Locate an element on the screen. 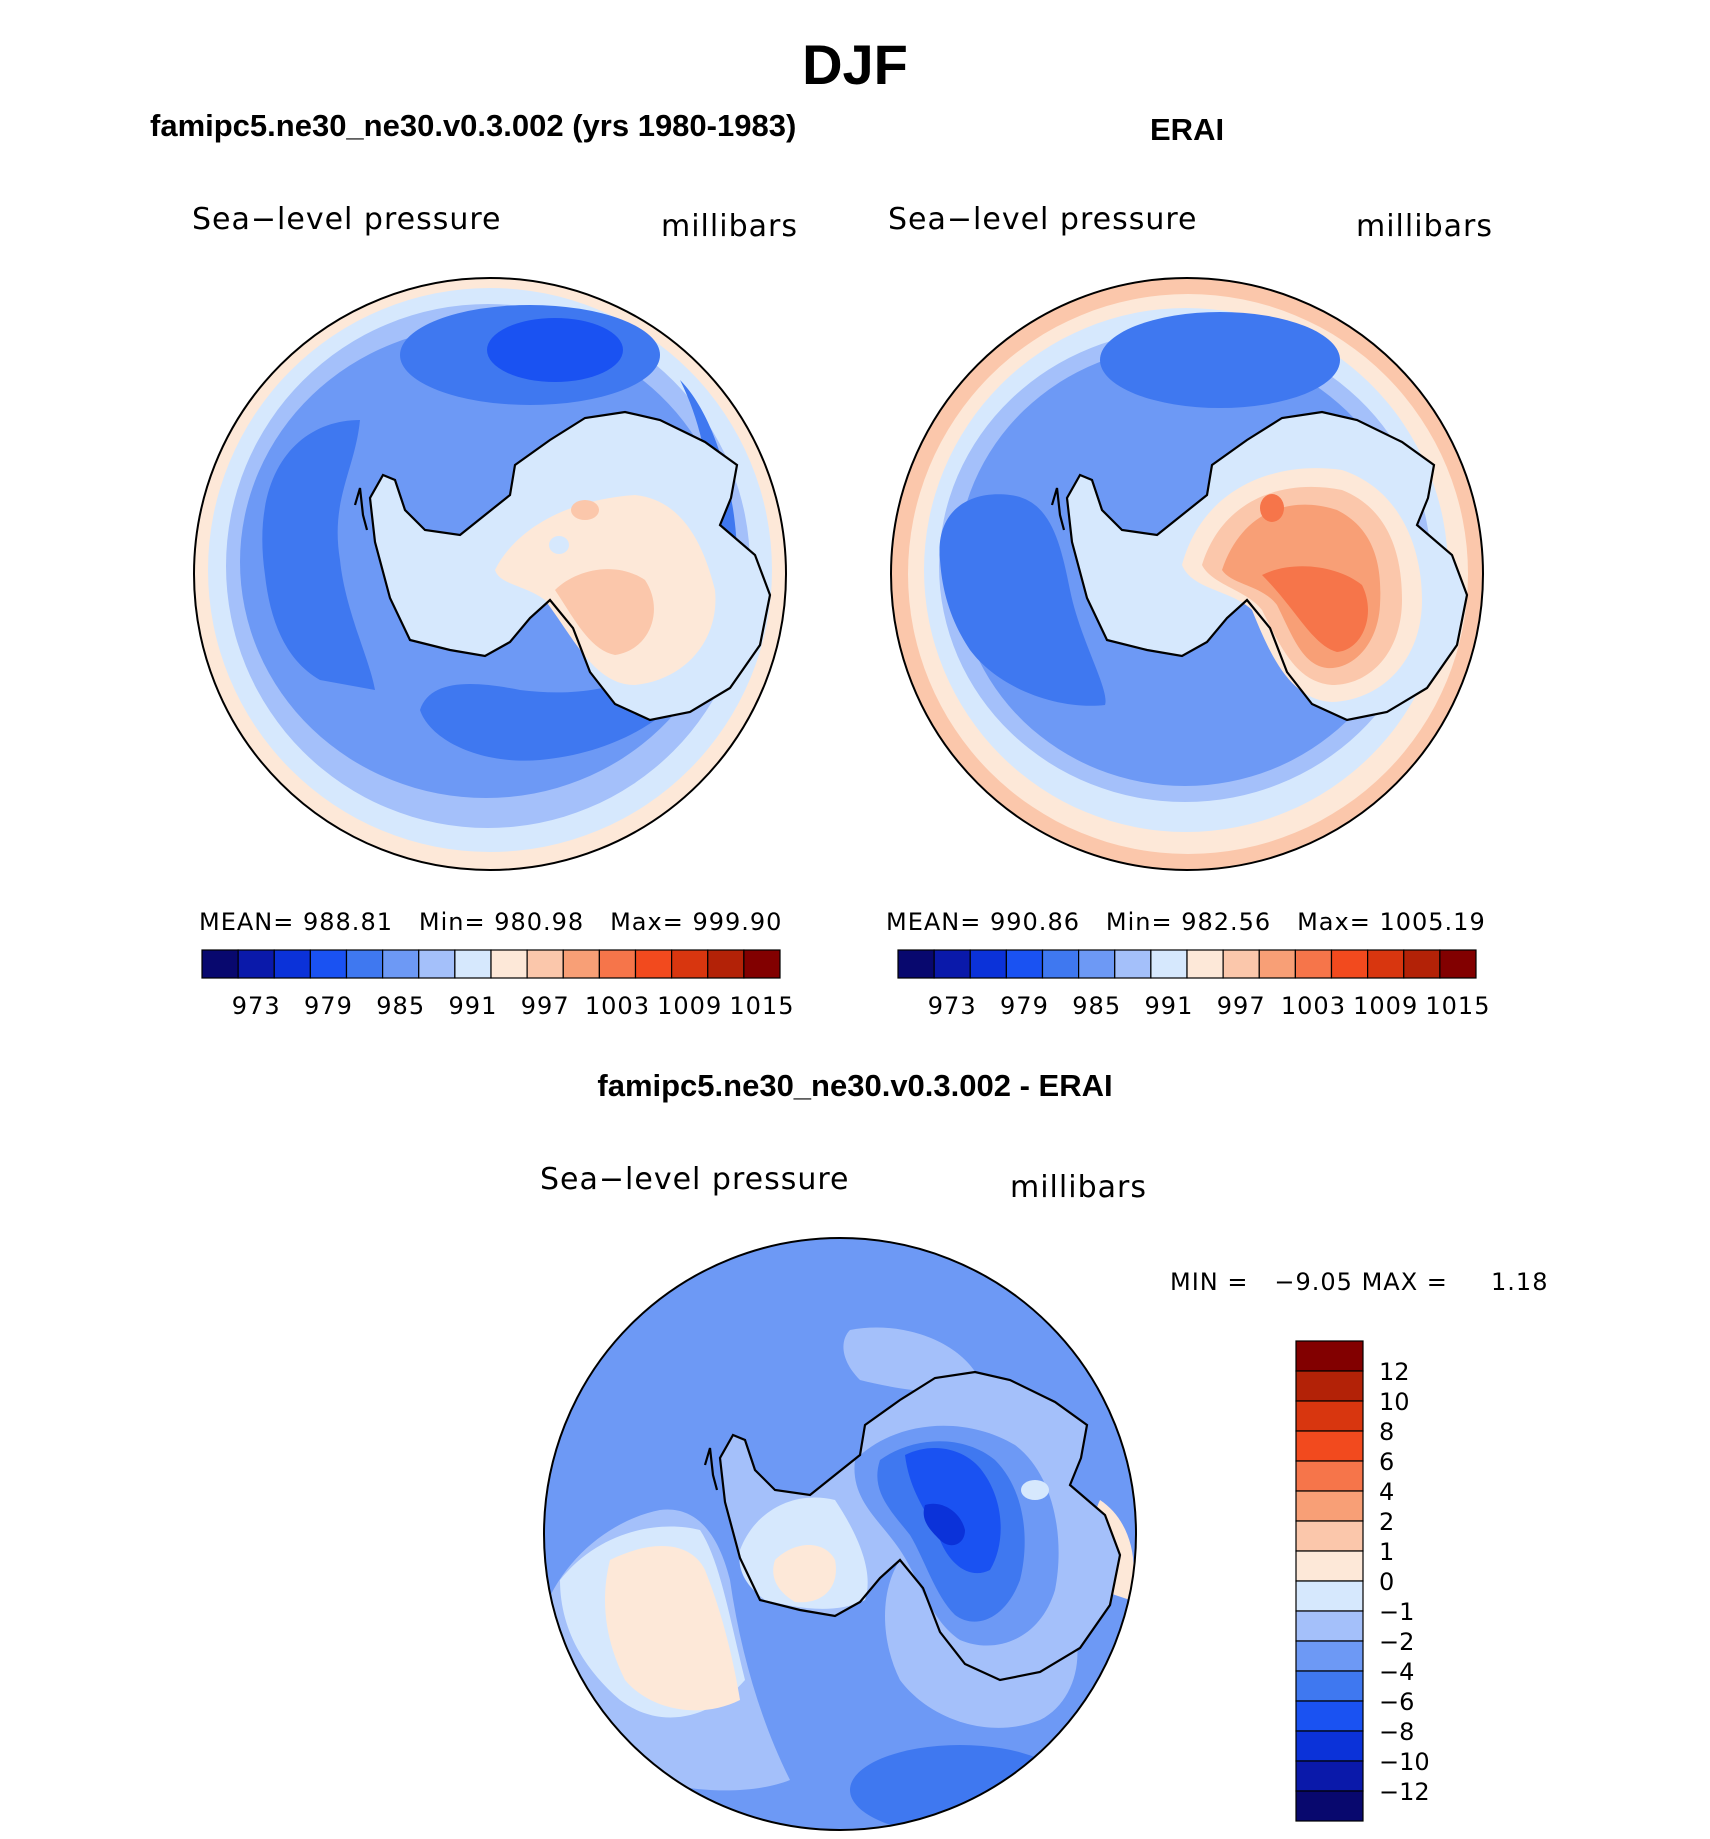 This screenshot has height=1839, width=1710. colorbar-model: 973 979 985 991 997 1003 1009 1015 is located at coordinates (497, 984).